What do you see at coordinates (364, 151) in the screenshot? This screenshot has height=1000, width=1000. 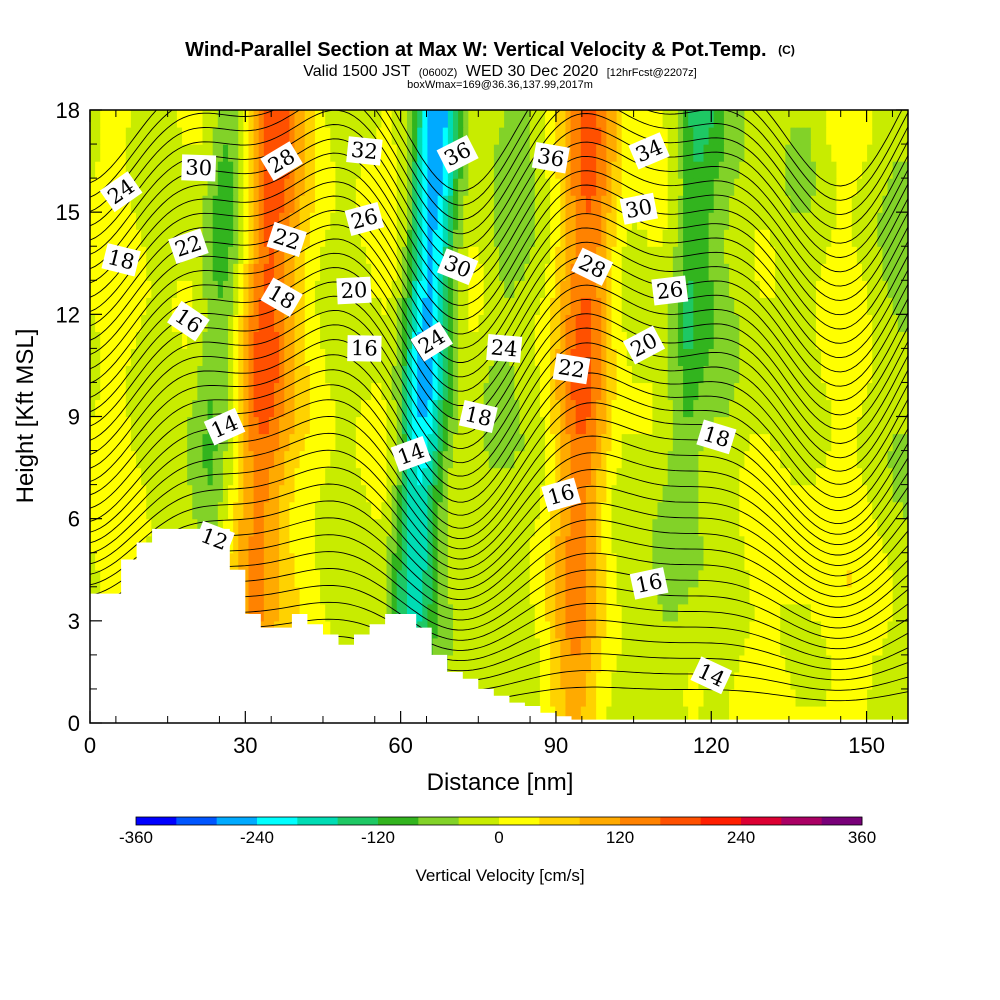 I see `theta-label: 32` at bounding box center [364, 151].